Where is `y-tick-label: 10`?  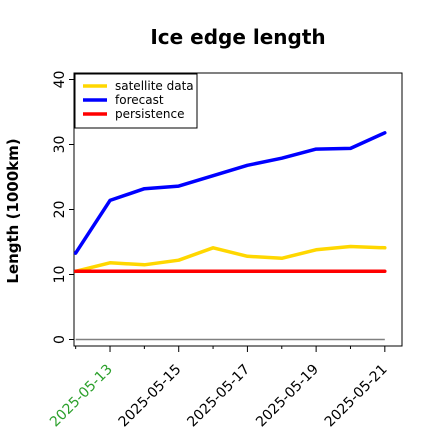
y-tick-label: 10 is located at coordinates (60, 275).